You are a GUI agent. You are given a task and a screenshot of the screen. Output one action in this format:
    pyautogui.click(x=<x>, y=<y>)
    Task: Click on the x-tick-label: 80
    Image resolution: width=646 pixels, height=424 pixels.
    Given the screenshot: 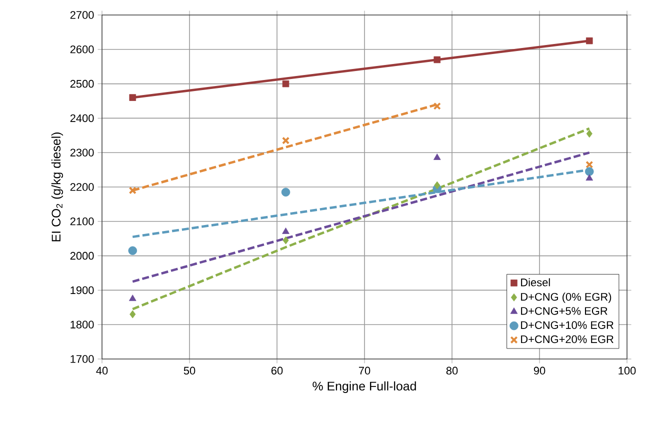 What is the action you would take?
    pyautogui.click(x=452, y=370)
    